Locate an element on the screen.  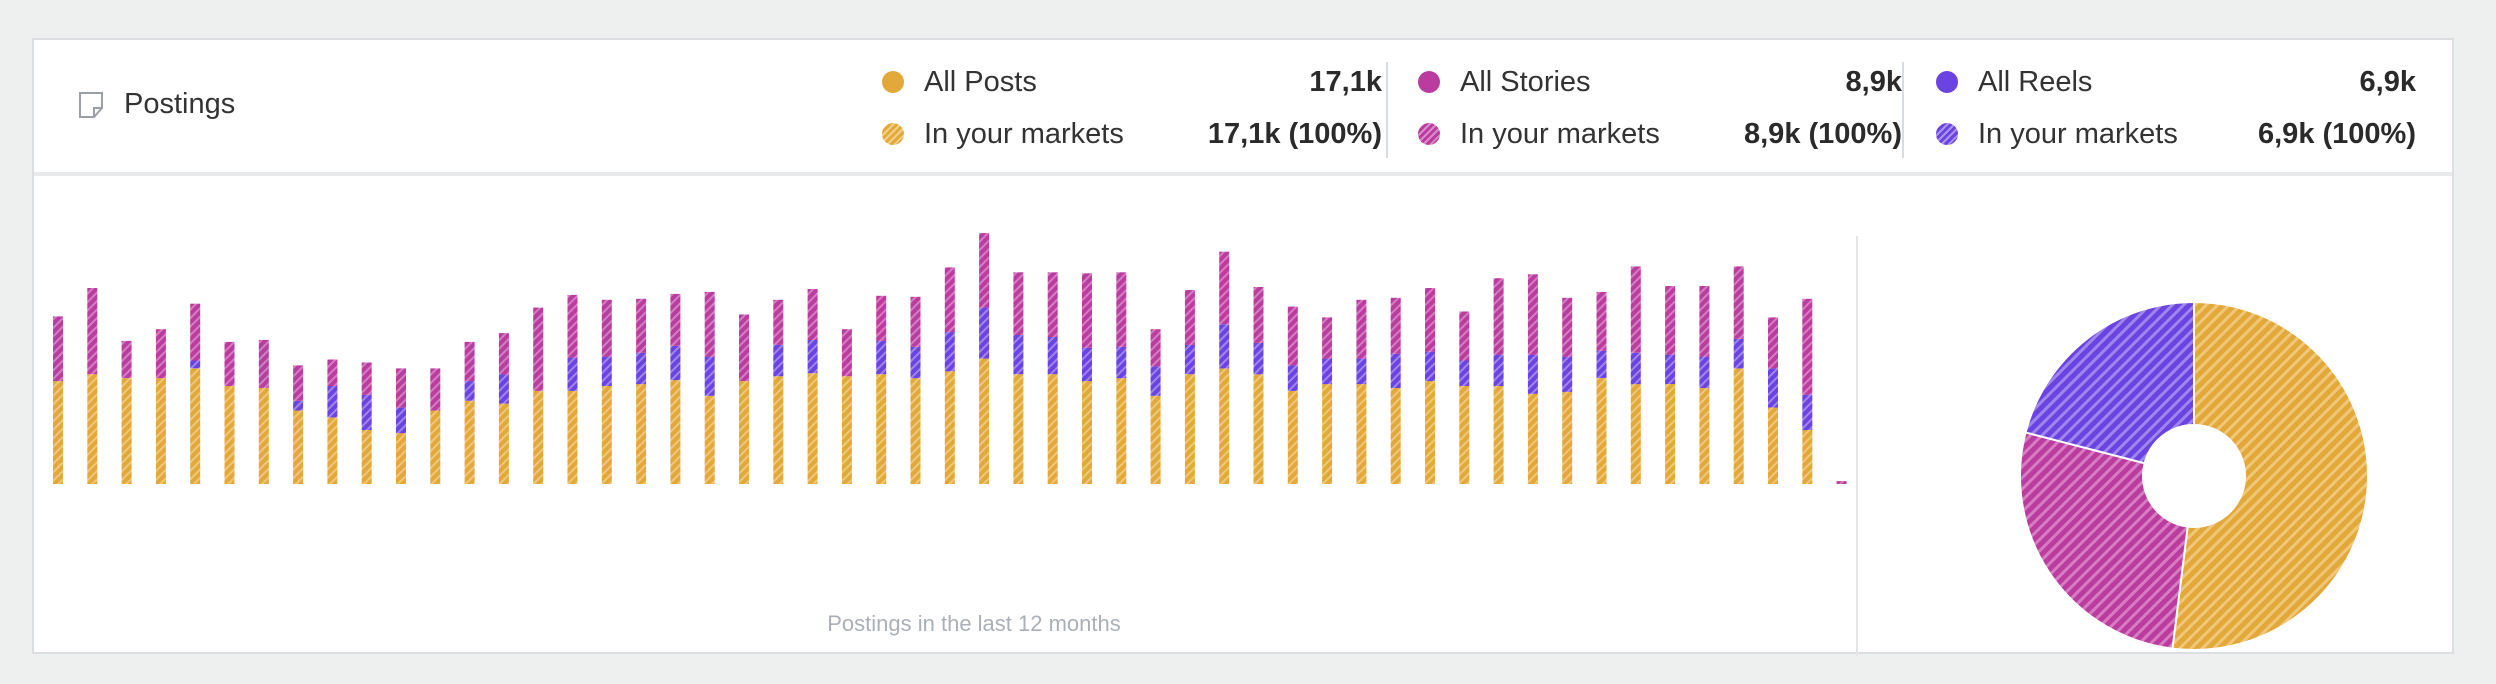
legend-row-stories-in-markets: In your markets 8,9k (100%) is located at coordinates (1660, 134).